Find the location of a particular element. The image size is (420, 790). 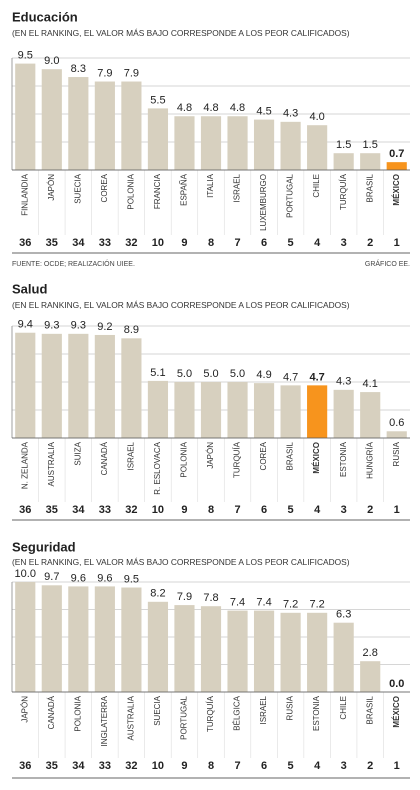

rank-label: 5 is located at coordinates (291, 510).